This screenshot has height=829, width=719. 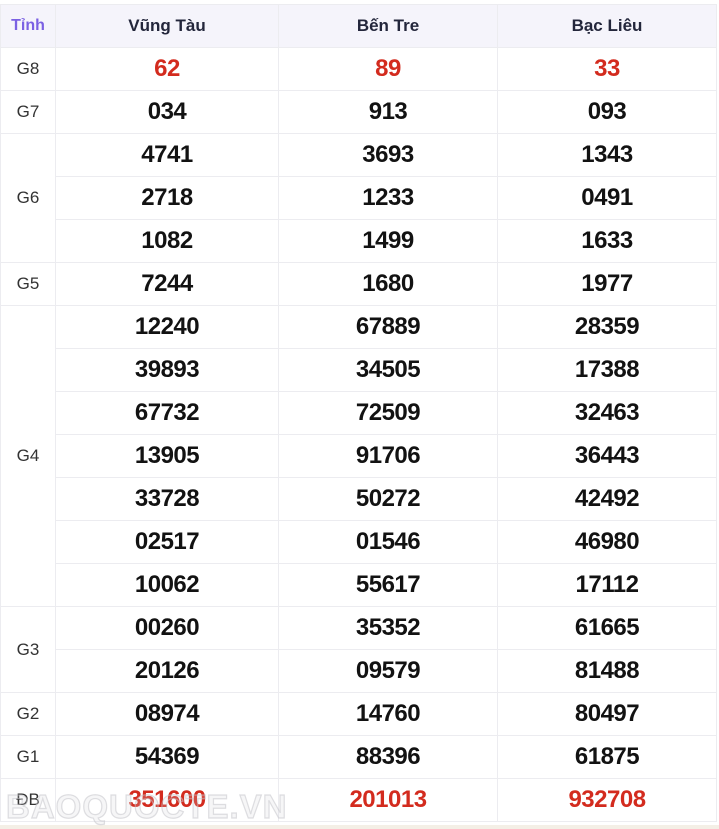 What do you see at coordinates (167, 413) in the screenshot?
I see `prize-value: 67732` at bounding box center [167, 413].